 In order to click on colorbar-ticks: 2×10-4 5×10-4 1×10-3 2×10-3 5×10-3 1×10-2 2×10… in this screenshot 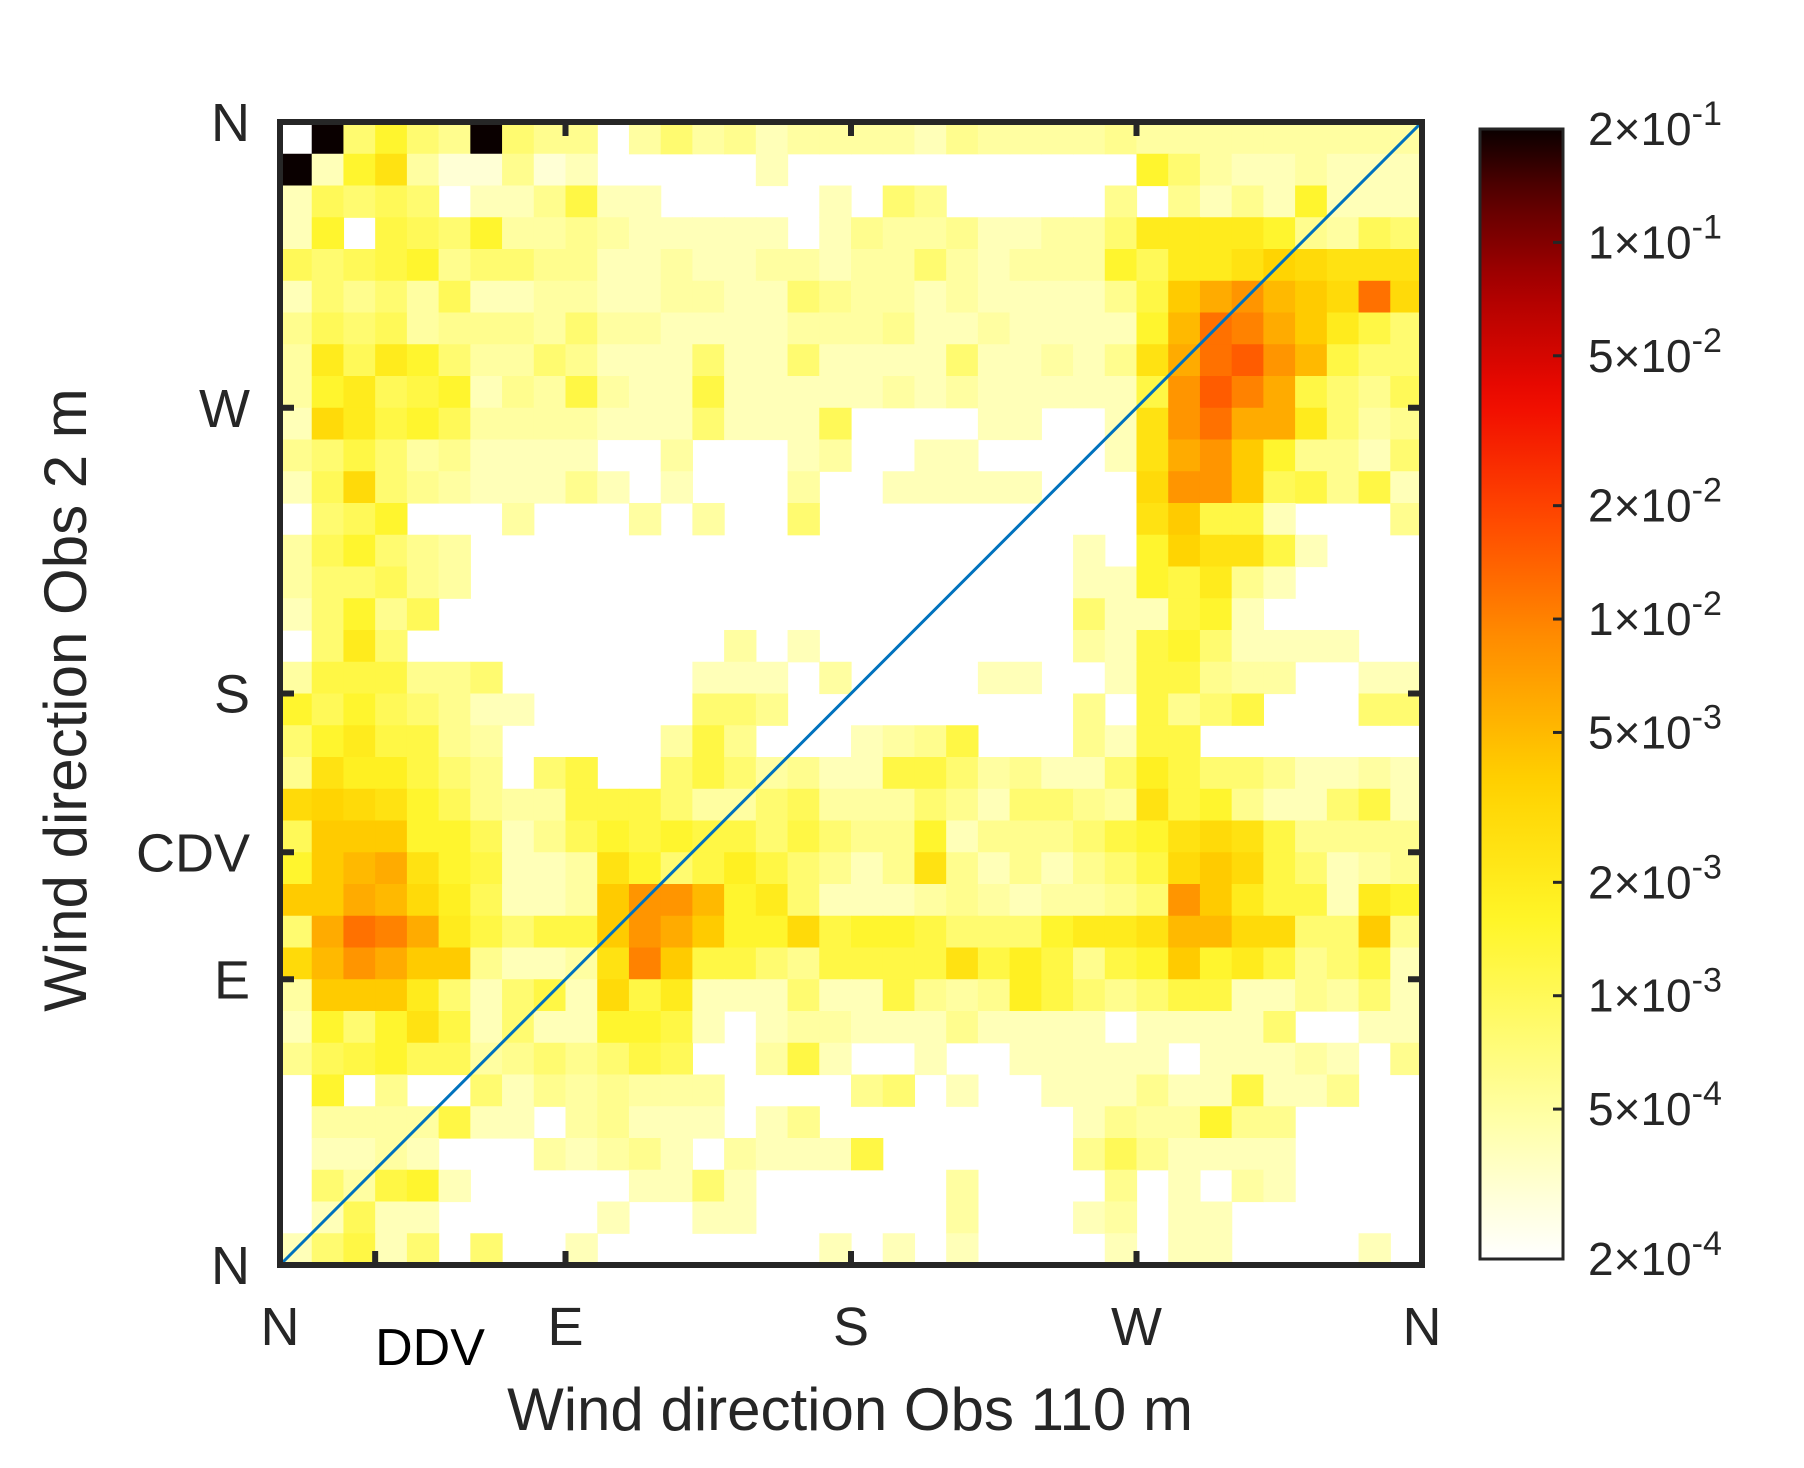, I will do `click(1637, 690)`.